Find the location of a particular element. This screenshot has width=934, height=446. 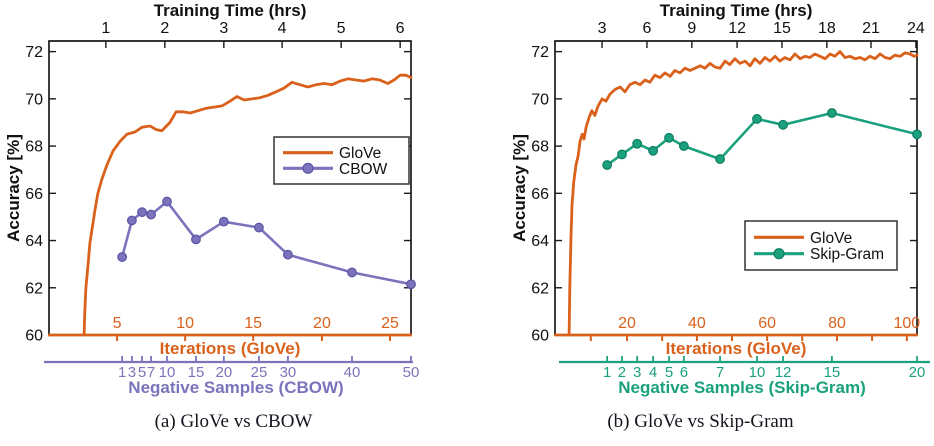

legend-marker is located at coordinates (308, 168).